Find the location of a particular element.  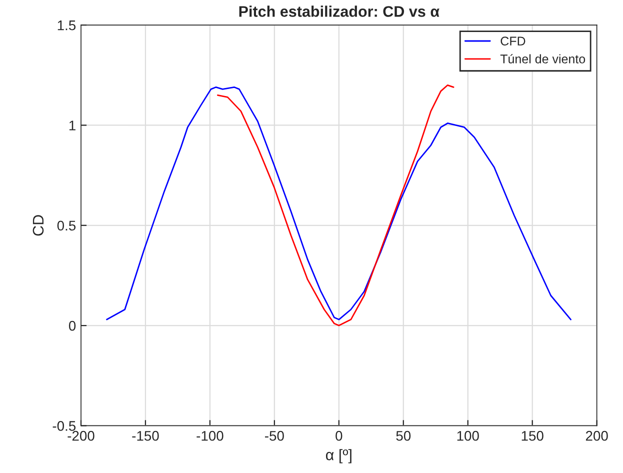

x-axis-title: α [º] is located at coordinates (339, 456).